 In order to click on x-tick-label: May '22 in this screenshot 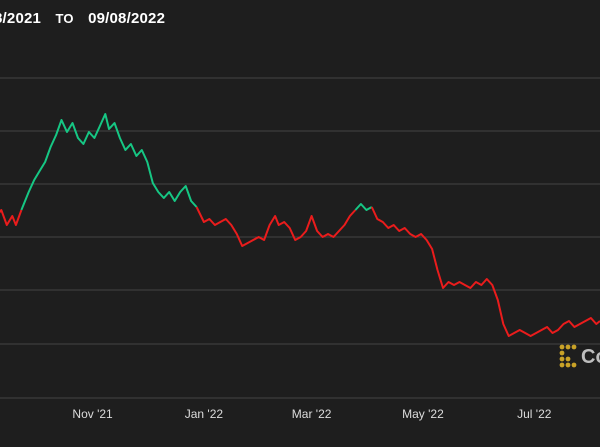, I will do `click(423, 414)`.